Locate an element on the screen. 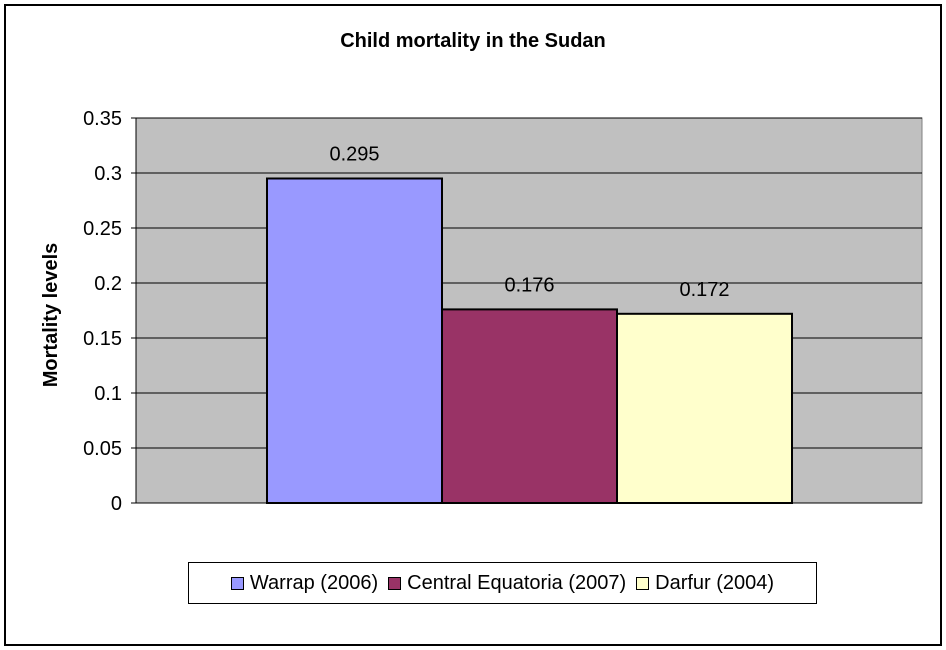  y-tick-label: 0.1 is located at coordinates (108, 394).